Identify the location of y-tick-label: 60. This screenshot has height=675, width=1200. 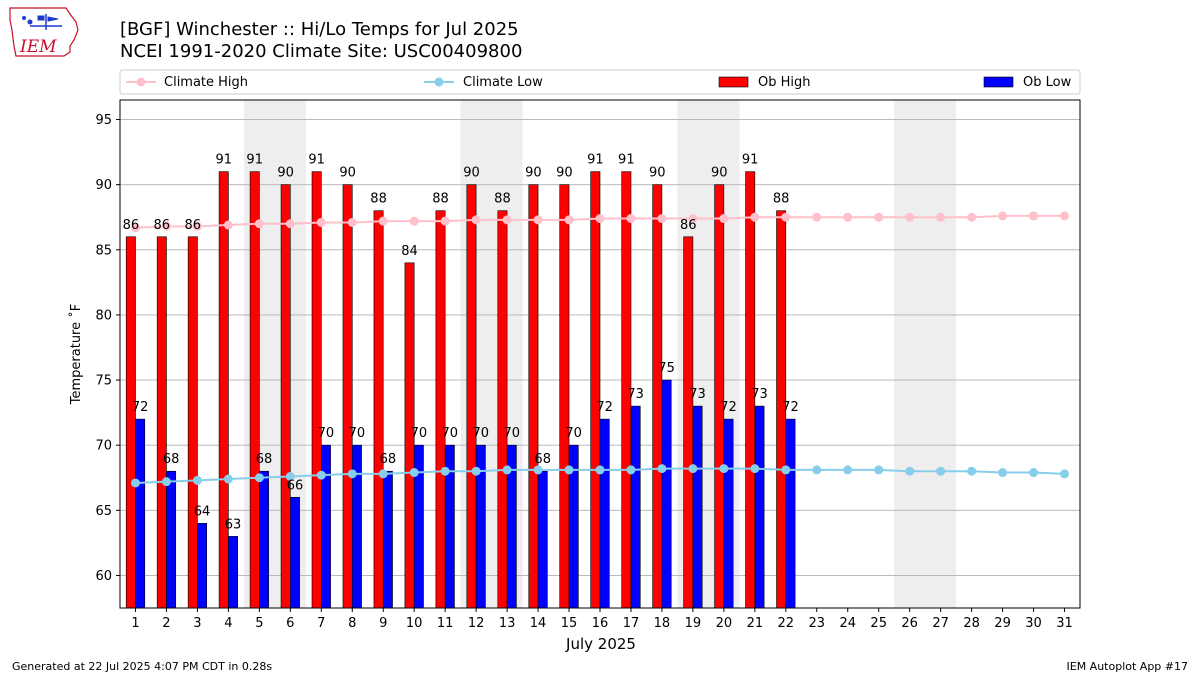
(103, 576).